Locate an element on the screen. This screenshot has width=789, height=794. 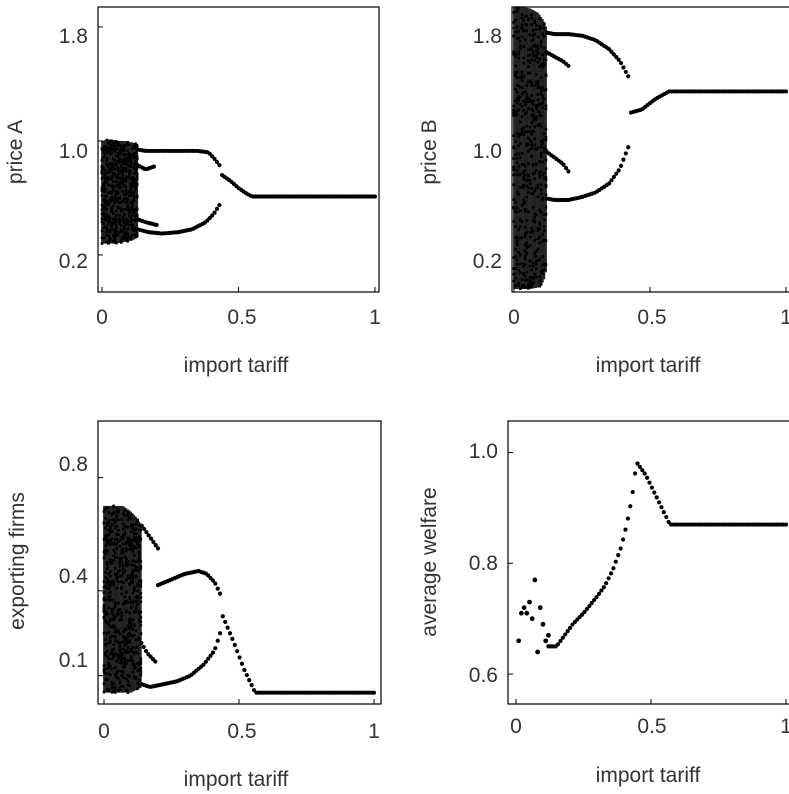
y-tick-label: 0.6 is located at coordinates (483, 675).